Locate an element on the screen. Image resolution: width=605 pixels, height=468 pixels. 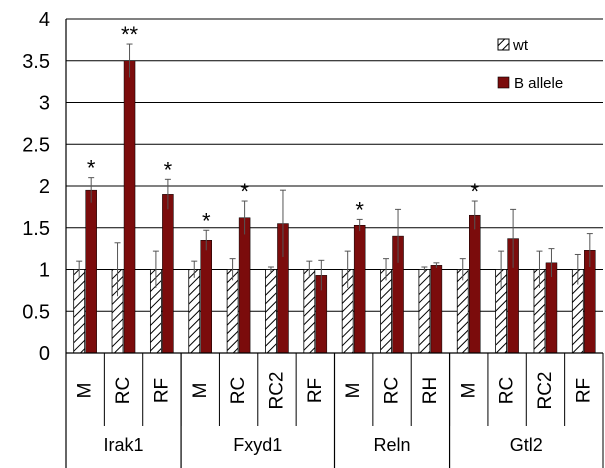
y-axis-ticks: 0 0.5 1 1.5 2 2.5 3 3.5 4 is located at coordinates (36, 187).